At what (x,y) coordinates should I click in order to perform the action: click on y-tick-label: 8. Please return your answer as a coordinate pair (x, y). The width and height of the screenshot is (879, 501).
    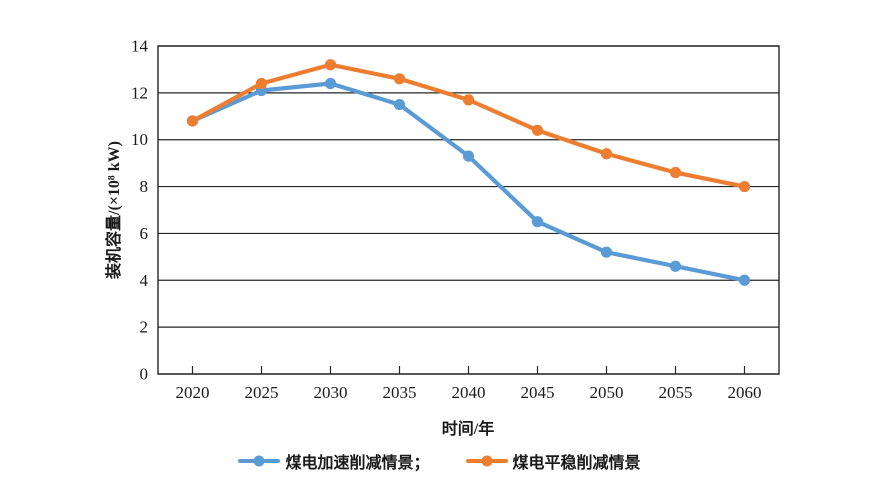
    Looking at the image, I should click on (144, 186).